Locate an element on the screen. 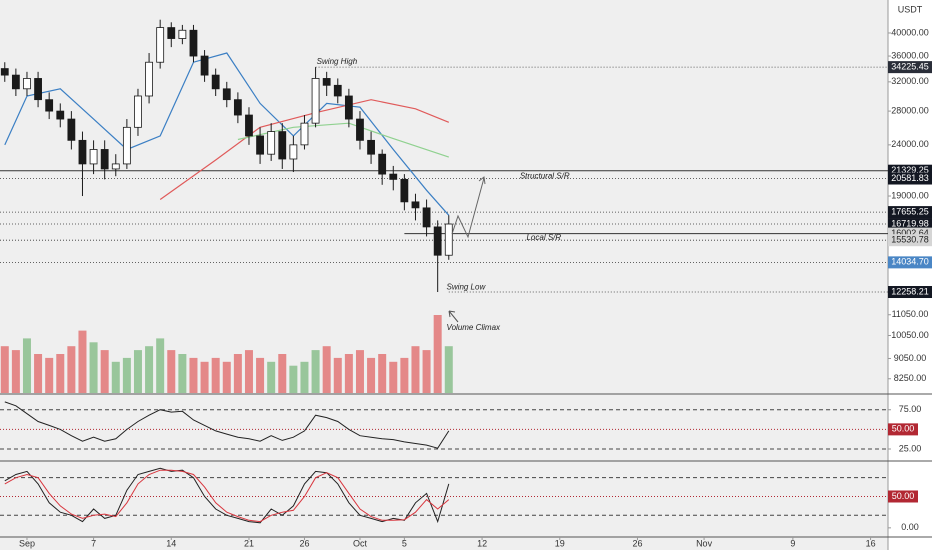 The image size is (932, 550). price-badge-label: 17655.25 is located at coordinates (910, 211).